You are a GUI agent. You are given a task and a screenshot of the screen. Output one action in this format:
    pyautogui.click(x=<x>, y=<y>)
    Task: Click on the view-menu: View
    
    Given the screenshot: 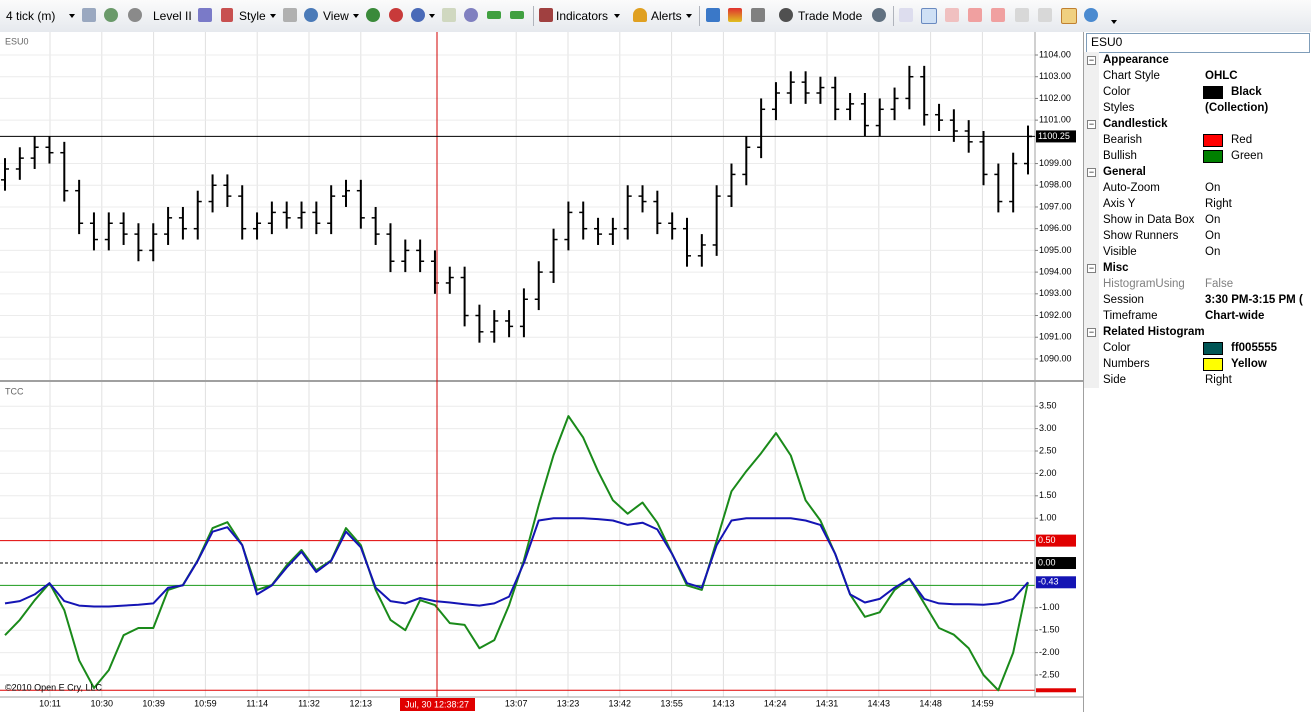 What is the action you would take?
    pyautogui.click(x=336, y=16)
    